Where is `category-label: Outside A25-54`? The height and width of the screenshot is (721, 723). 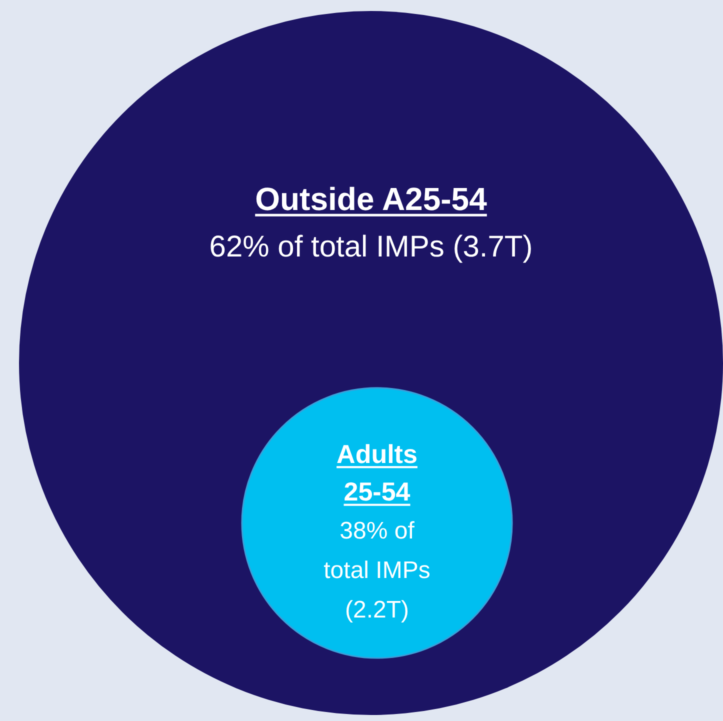 category-label: Outside A25-54 is located at coordinates (371, 199).